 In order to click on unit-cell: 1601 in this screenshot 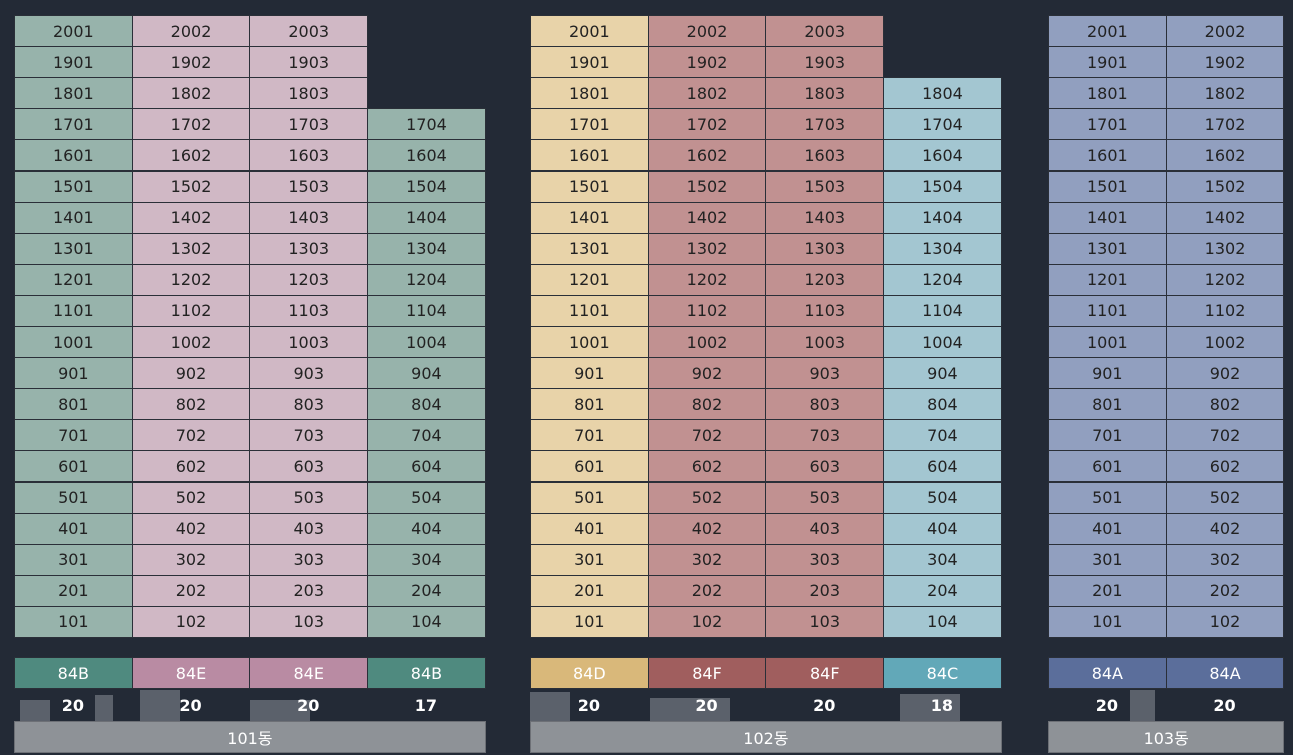, I will do `click(1107, 155)`.